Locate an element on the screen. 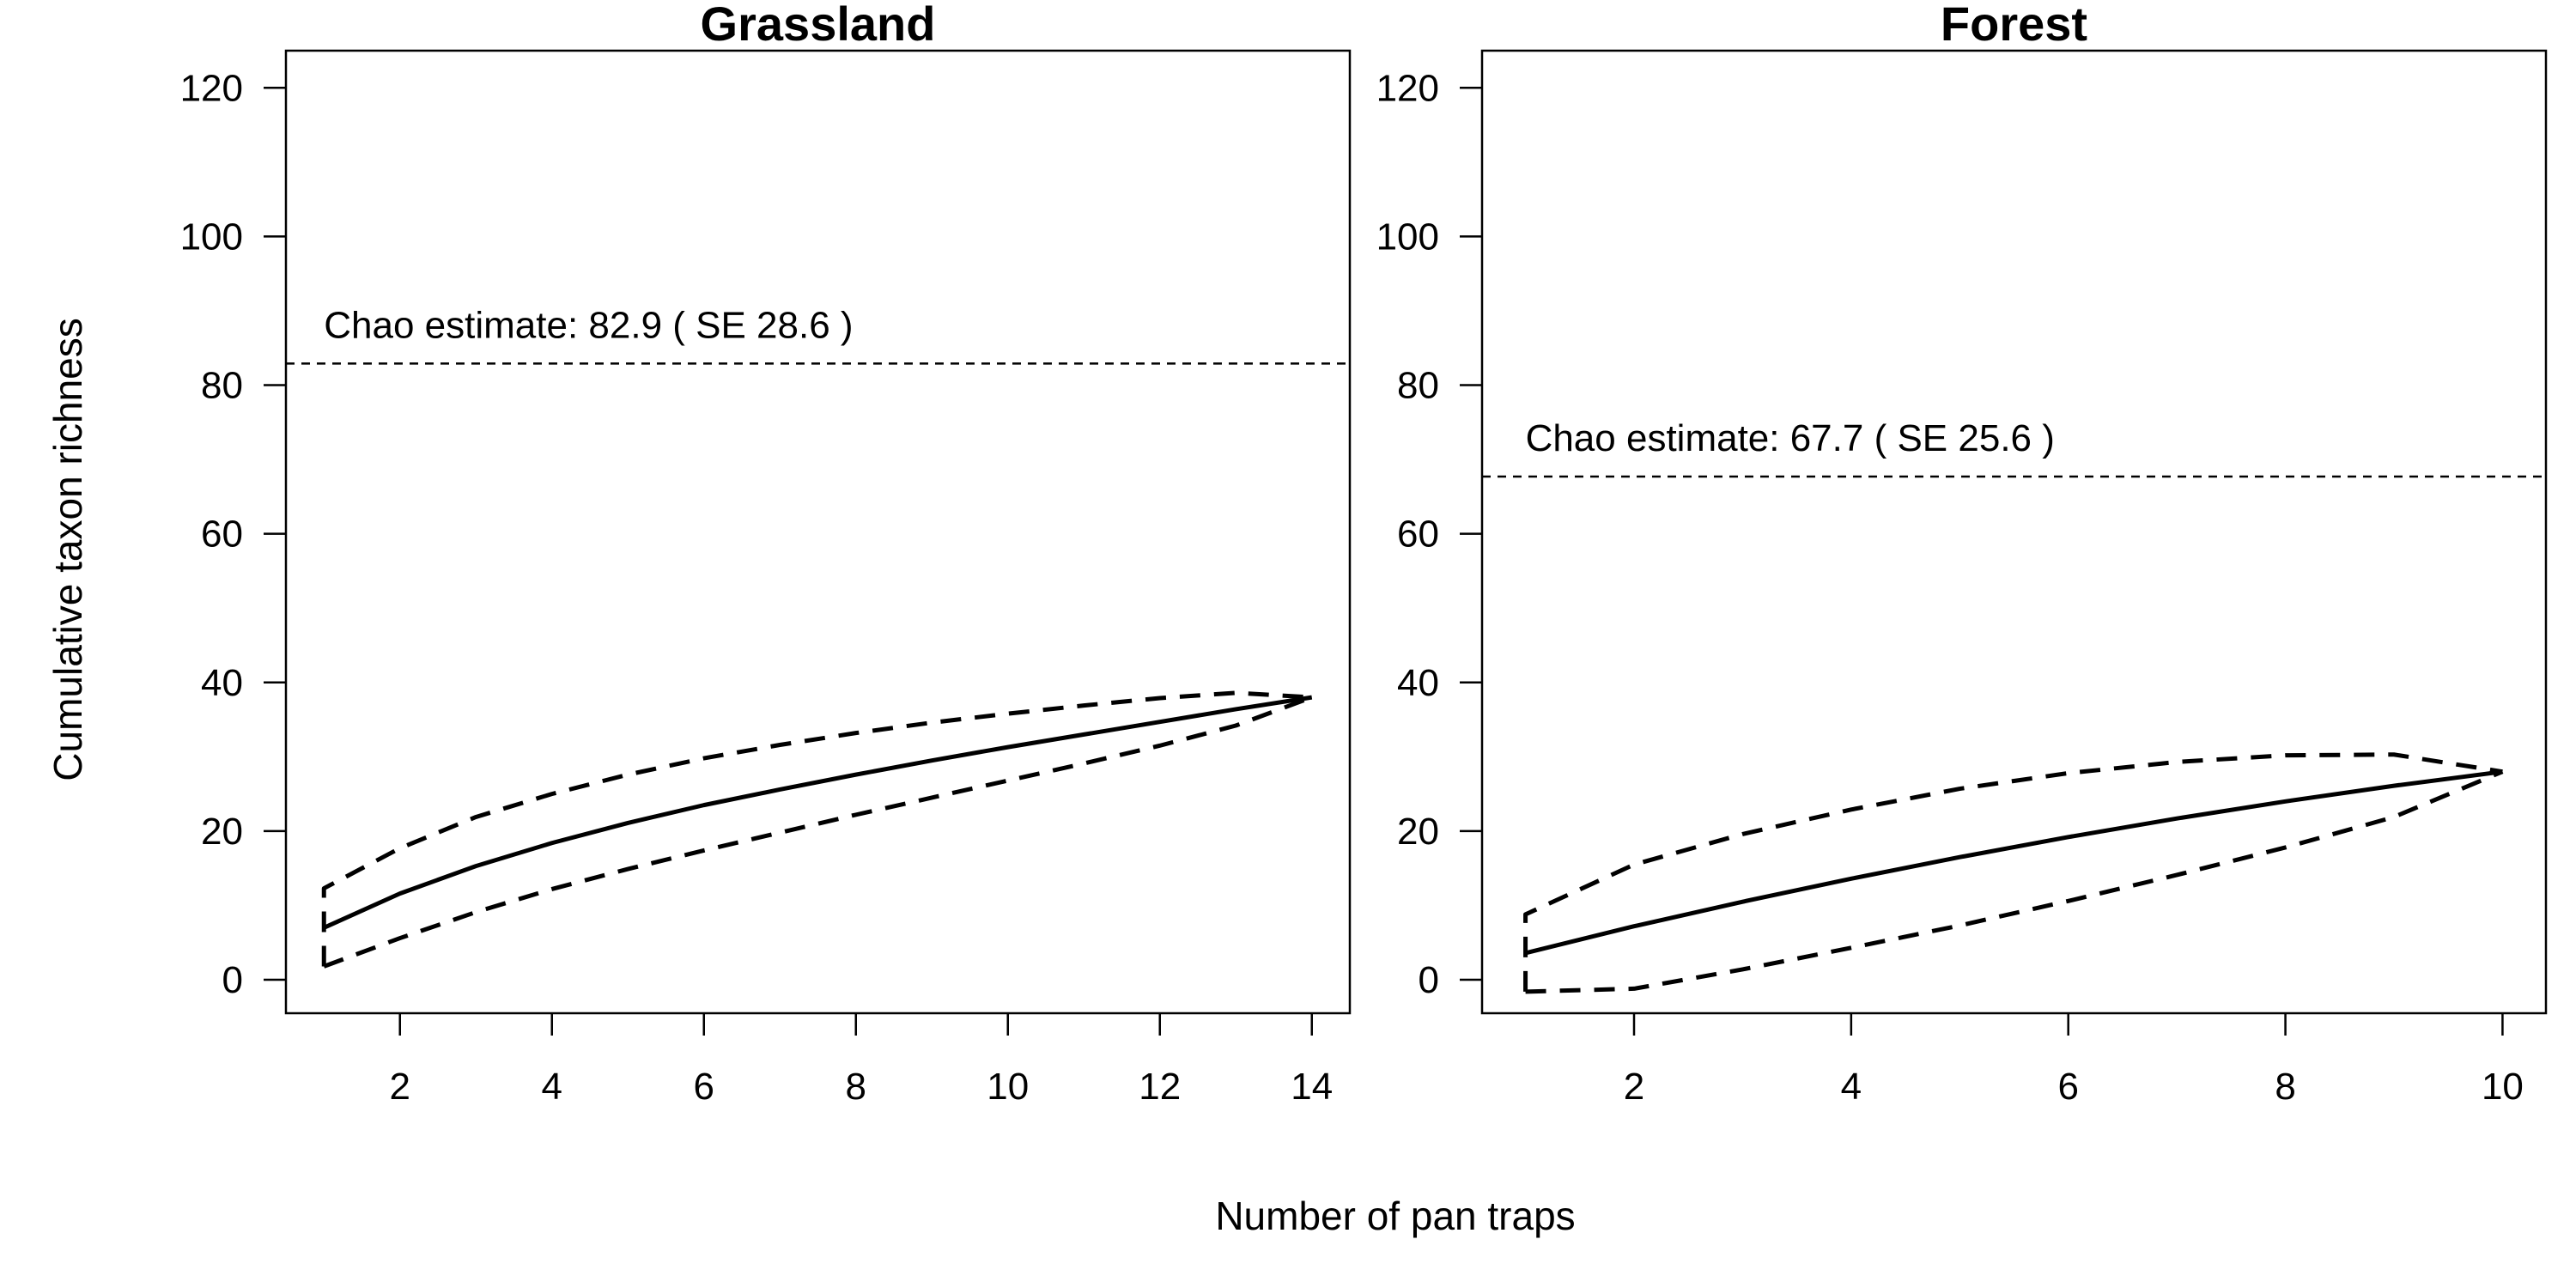  x-tick-label: 12 is located at coordinates (1160, 1087).